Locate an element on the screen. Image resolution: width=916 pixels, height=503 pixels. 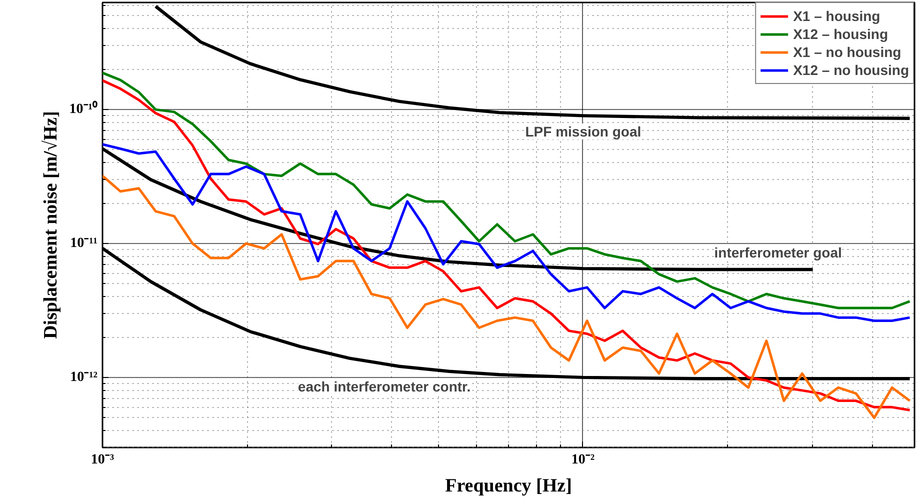
y-axis-title: Displacement noise [m/√Hz] is located at coordinates (51, 225).